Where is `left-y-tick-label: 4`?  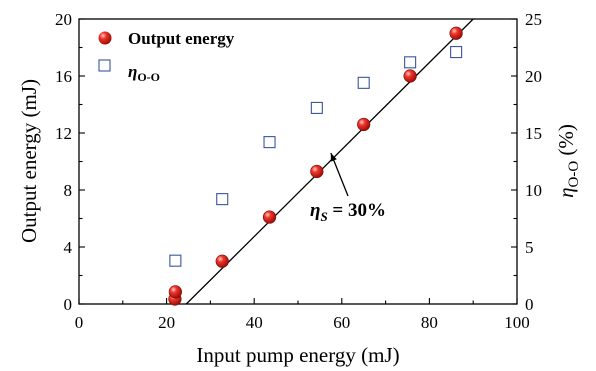
left-y-tick-label: 4 is located at coordinates (68, 247).